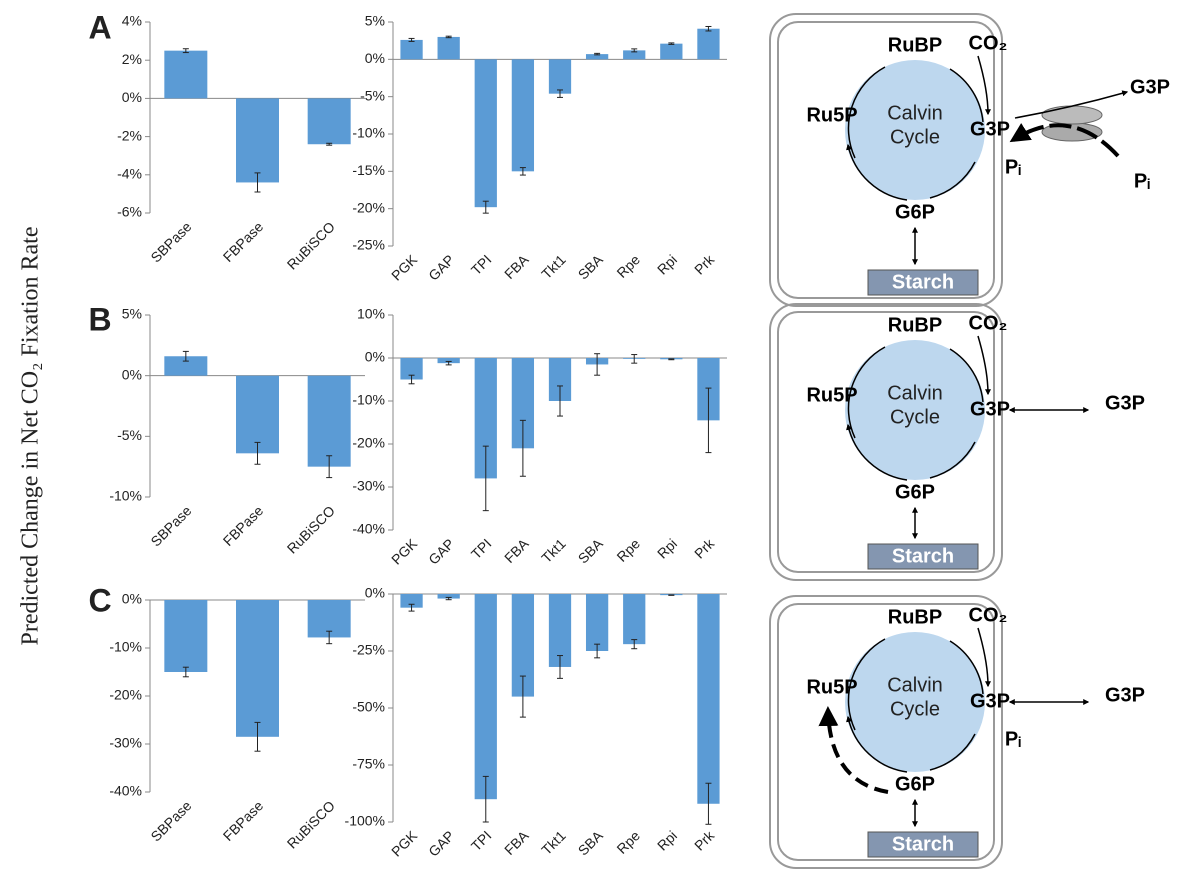 The image size is (1178, 877). I want to click on y-tick-label: -4%, so click(129, 174).